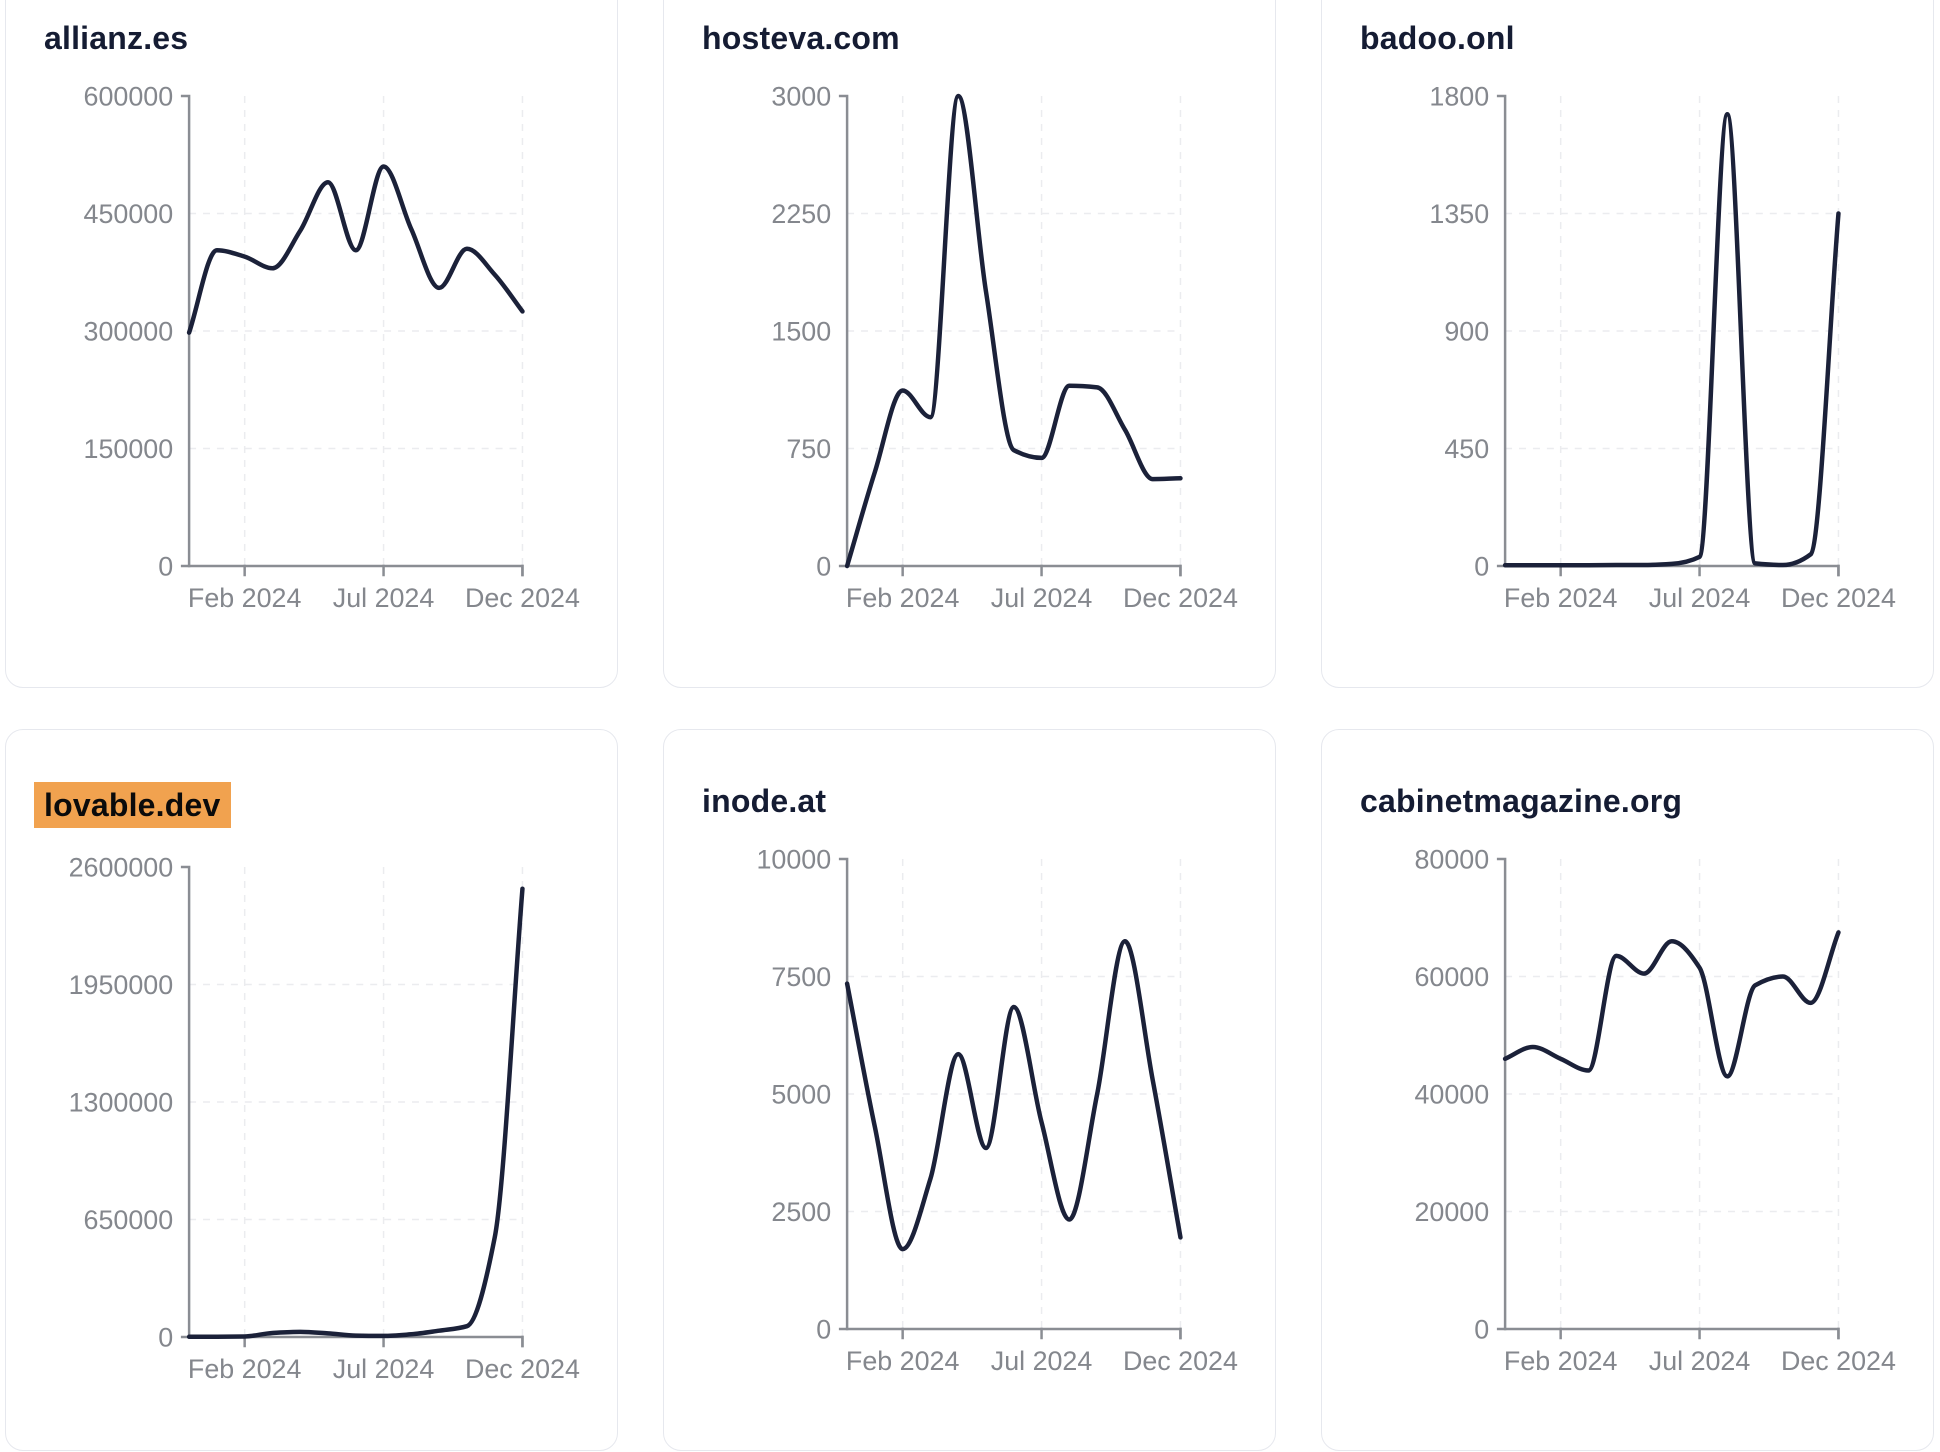 Image resolution: width=1940 pixels, height=1452 pixels. I want to click on chart-title-row: cabinetmagazine.org, so click(1646, 801).